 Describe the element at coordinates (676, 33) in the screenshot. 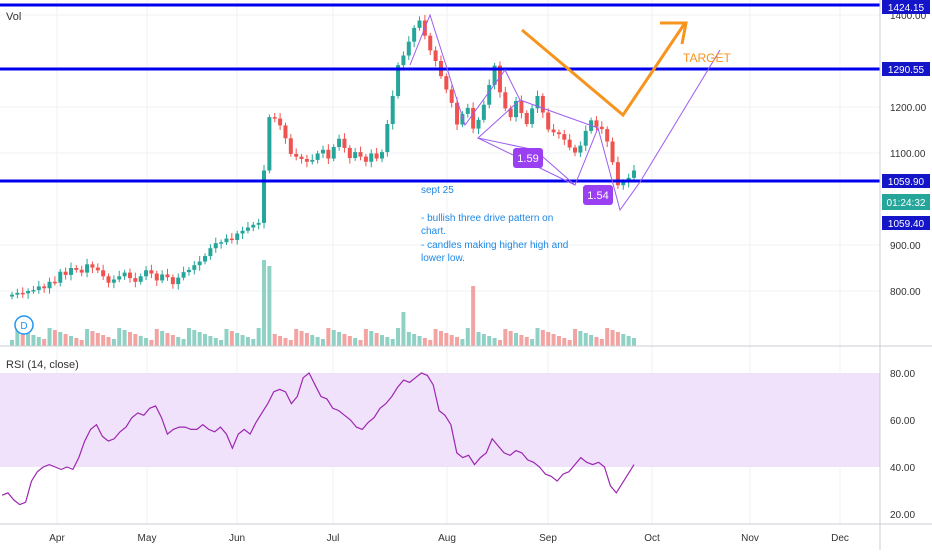

I see `arrow-head-icon` at that location.